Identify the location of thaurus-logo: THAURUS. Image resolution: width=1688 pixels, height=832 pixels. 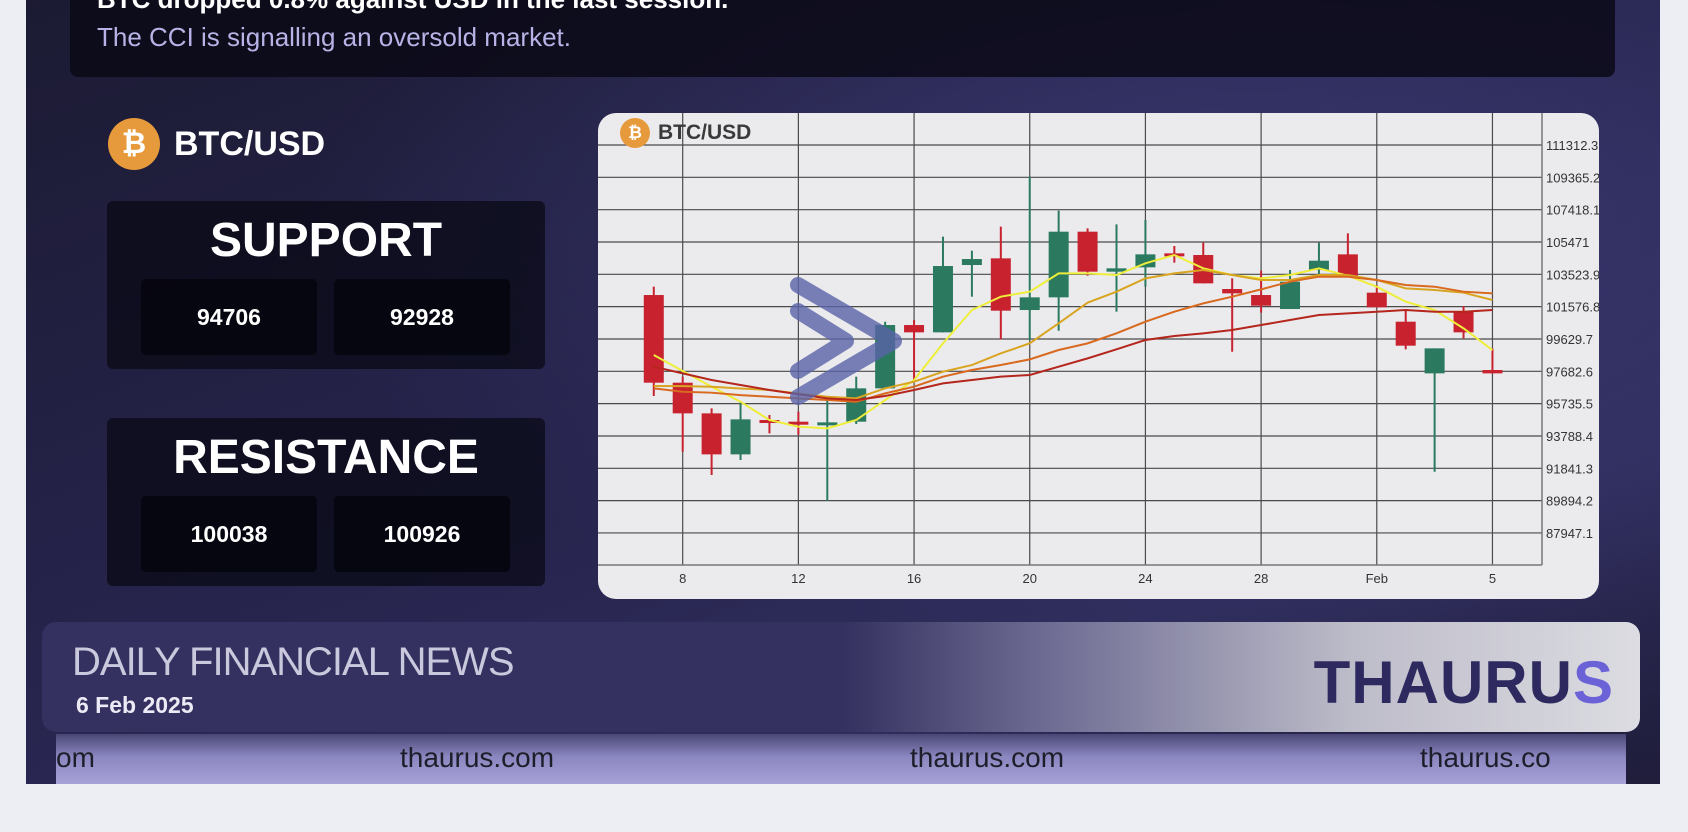
(1463, 682).